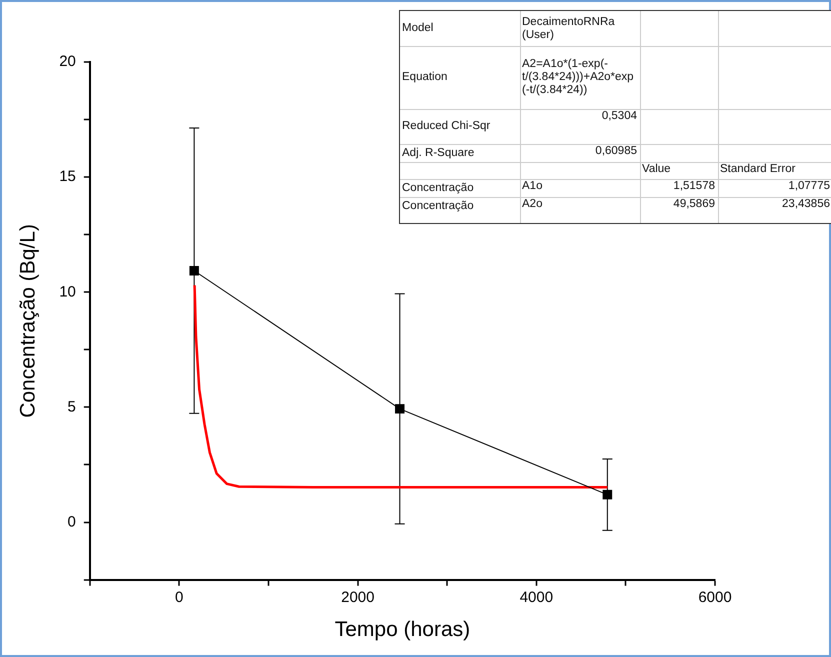 The height and width of the screenshot is (657, 831). What do you see at coordinates (694, 204) in the screenshot?
I see `annotation: 49,5869` at bounding box center [694, 204].